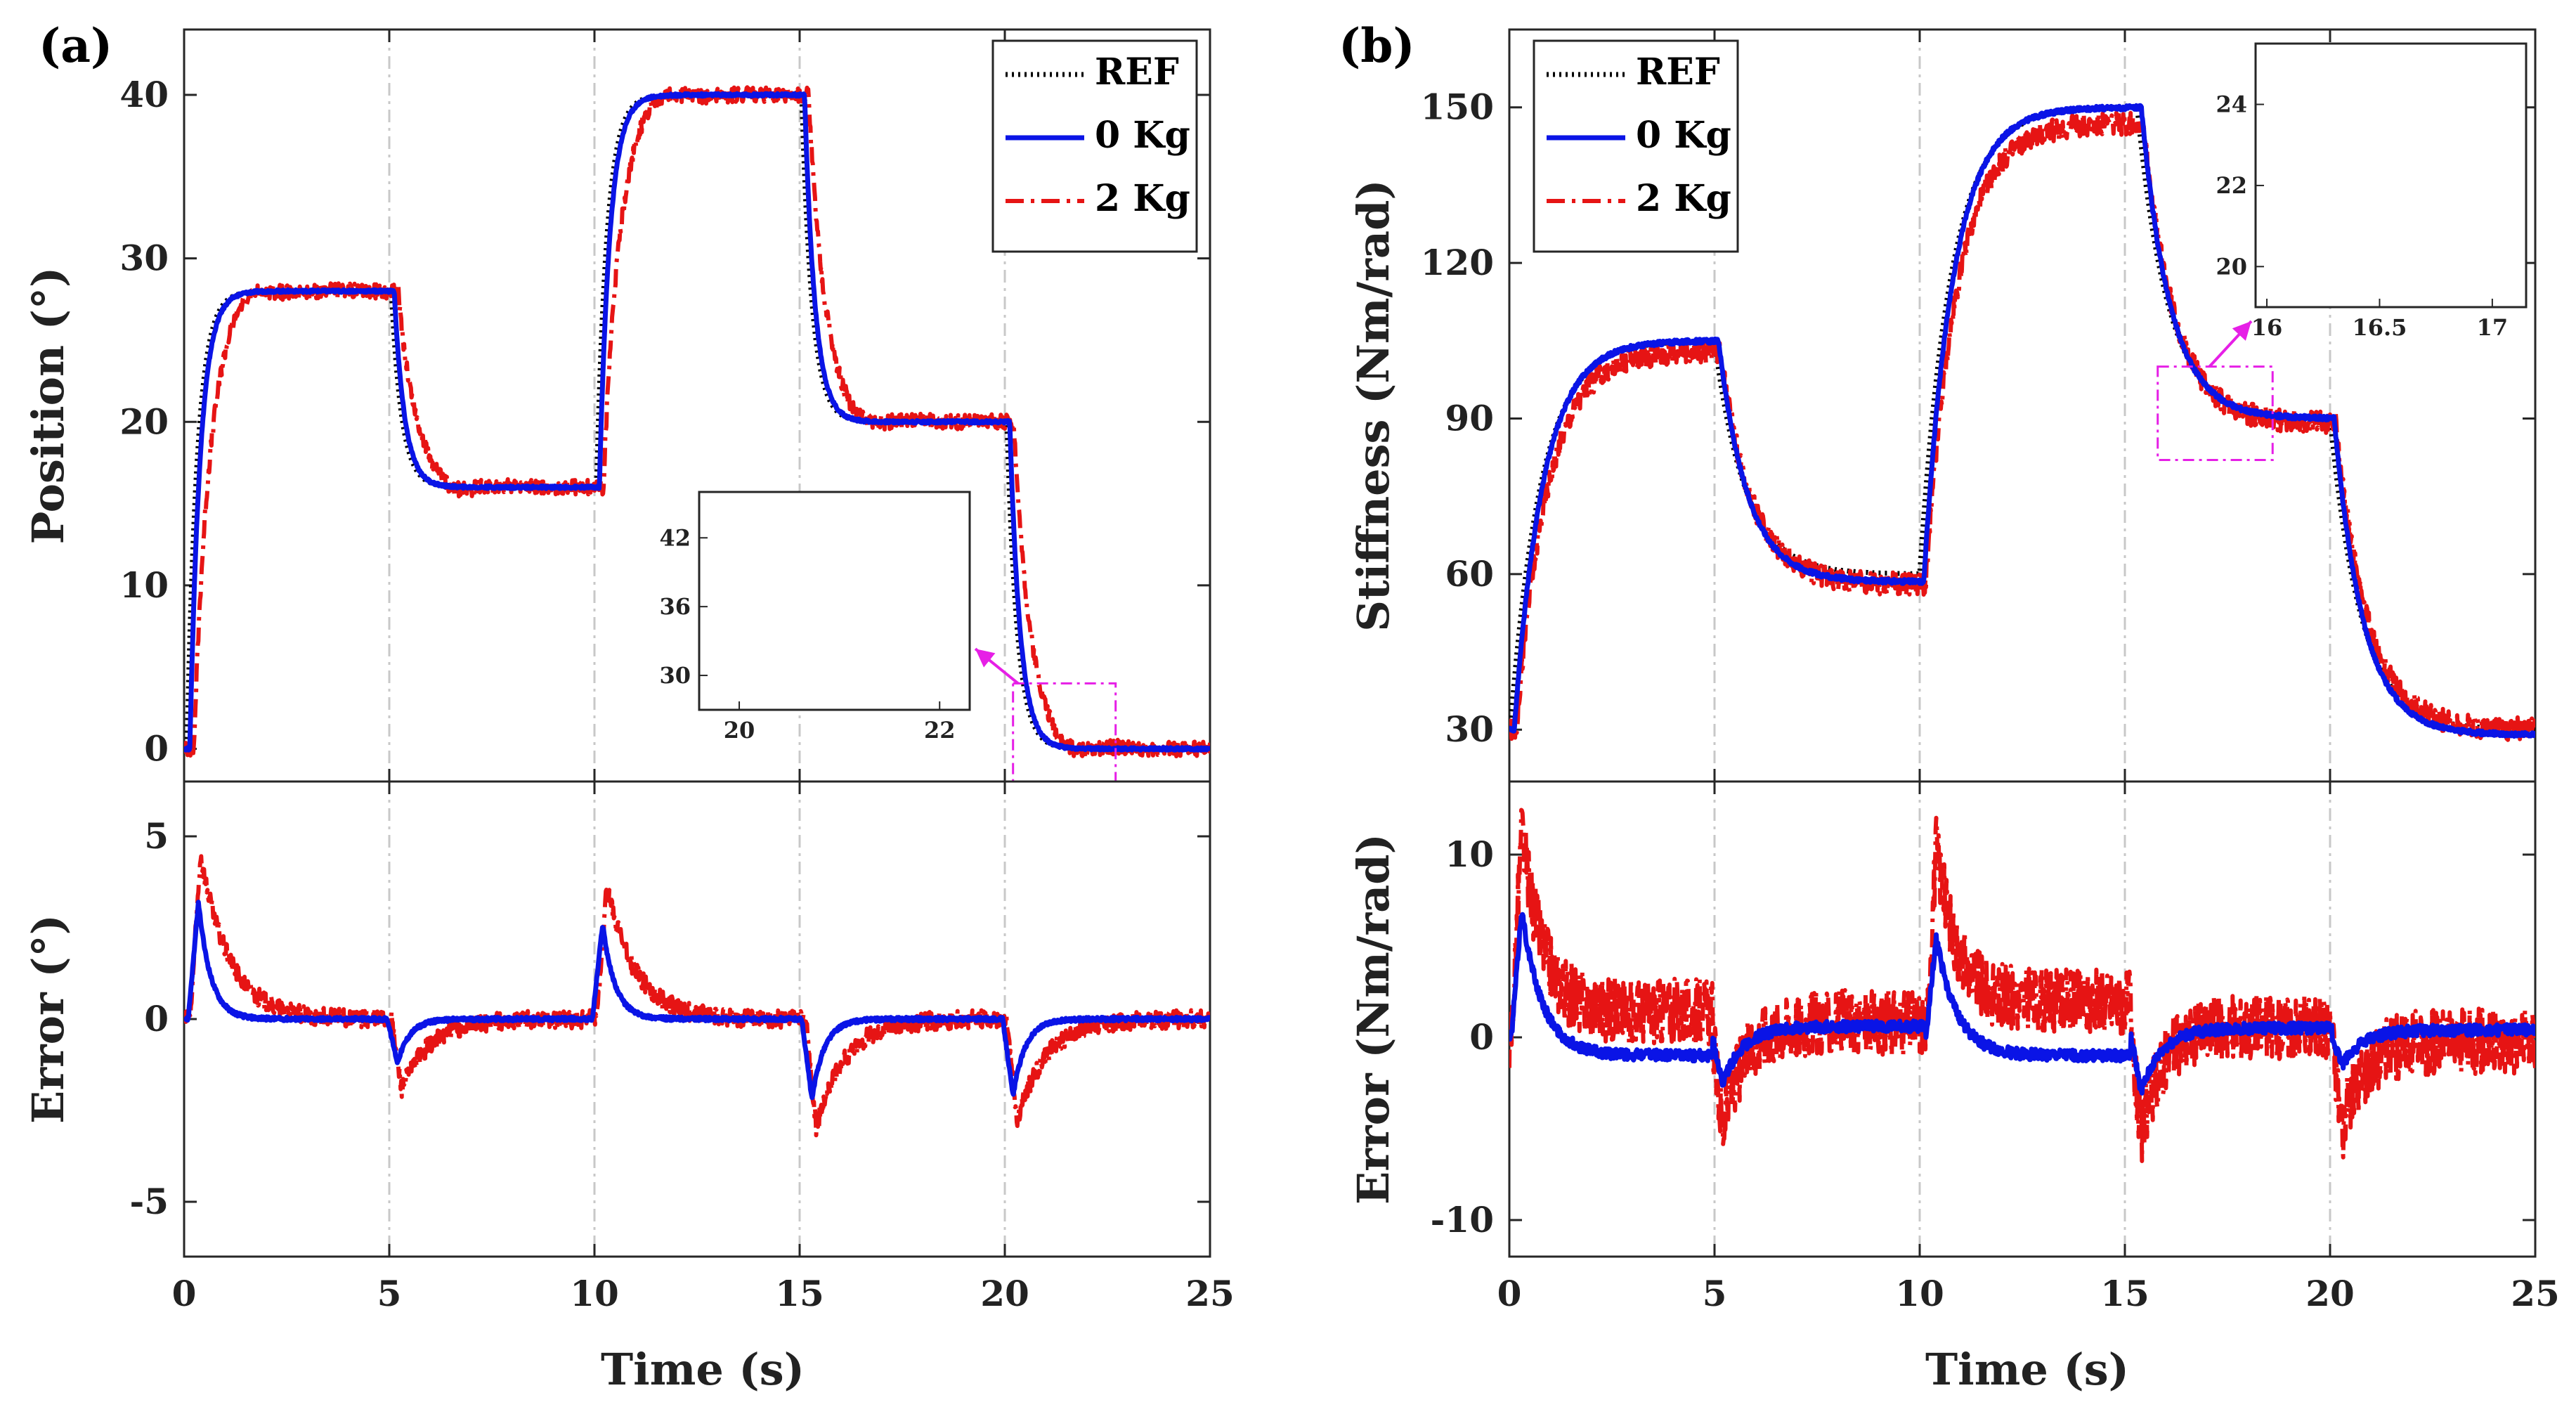 Image resolution: width=2576 pixels, height=1407 pixels. What do you see at coordinates (594, 1293) in the screenshot?
I see `a-bottom-x-tick-label: 10` at bounding box center [594, 1293].